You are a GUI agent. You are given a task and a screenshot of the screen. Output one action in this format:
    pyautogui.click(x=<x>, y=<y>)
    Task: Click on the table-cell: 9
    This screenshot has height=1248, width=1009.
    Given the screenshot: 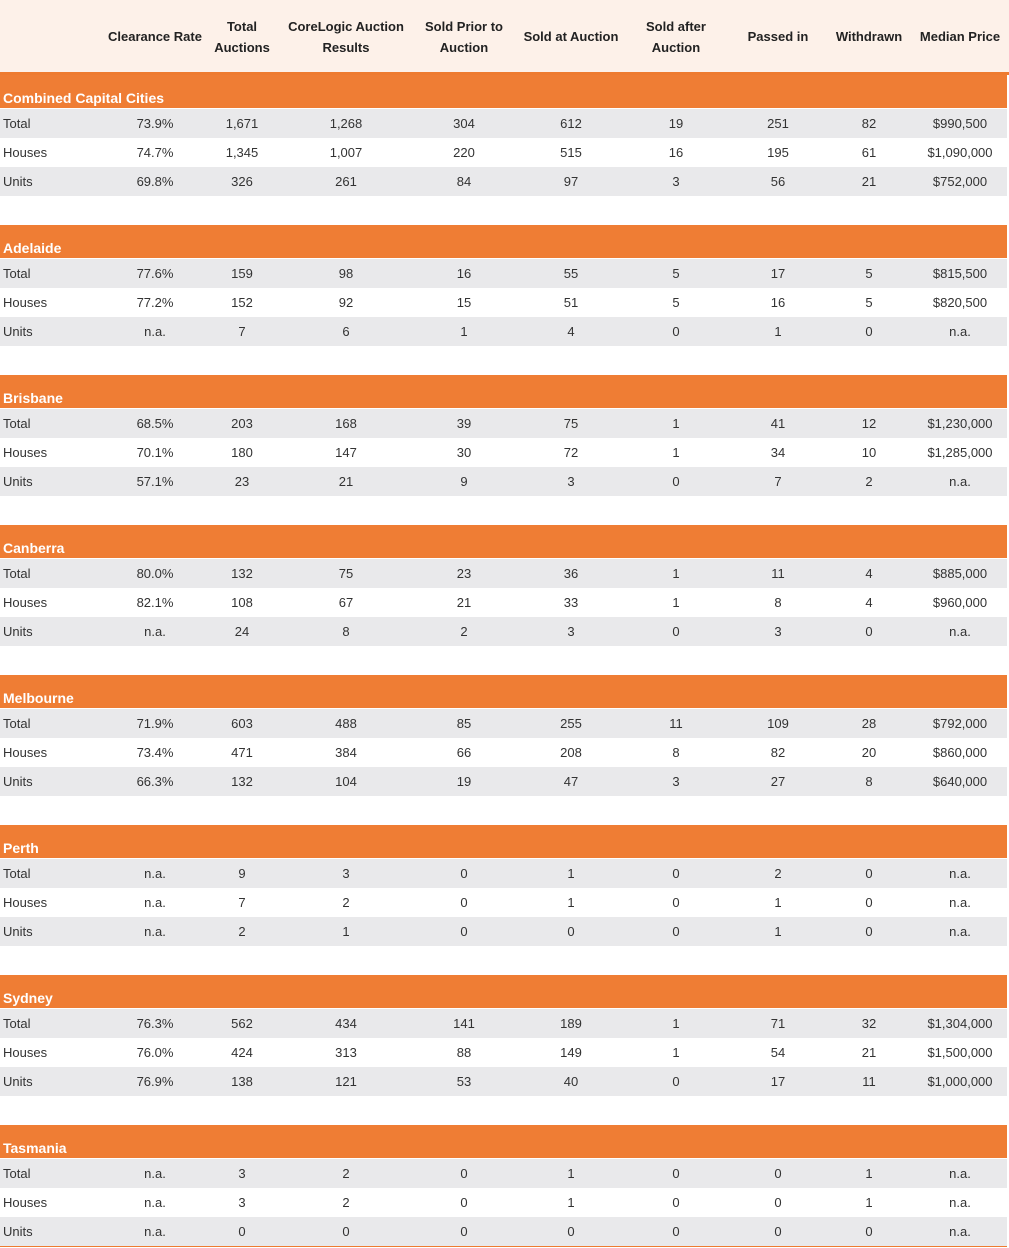 What is the action you would take?
    pyautogui.click(x=242, y=873)
    